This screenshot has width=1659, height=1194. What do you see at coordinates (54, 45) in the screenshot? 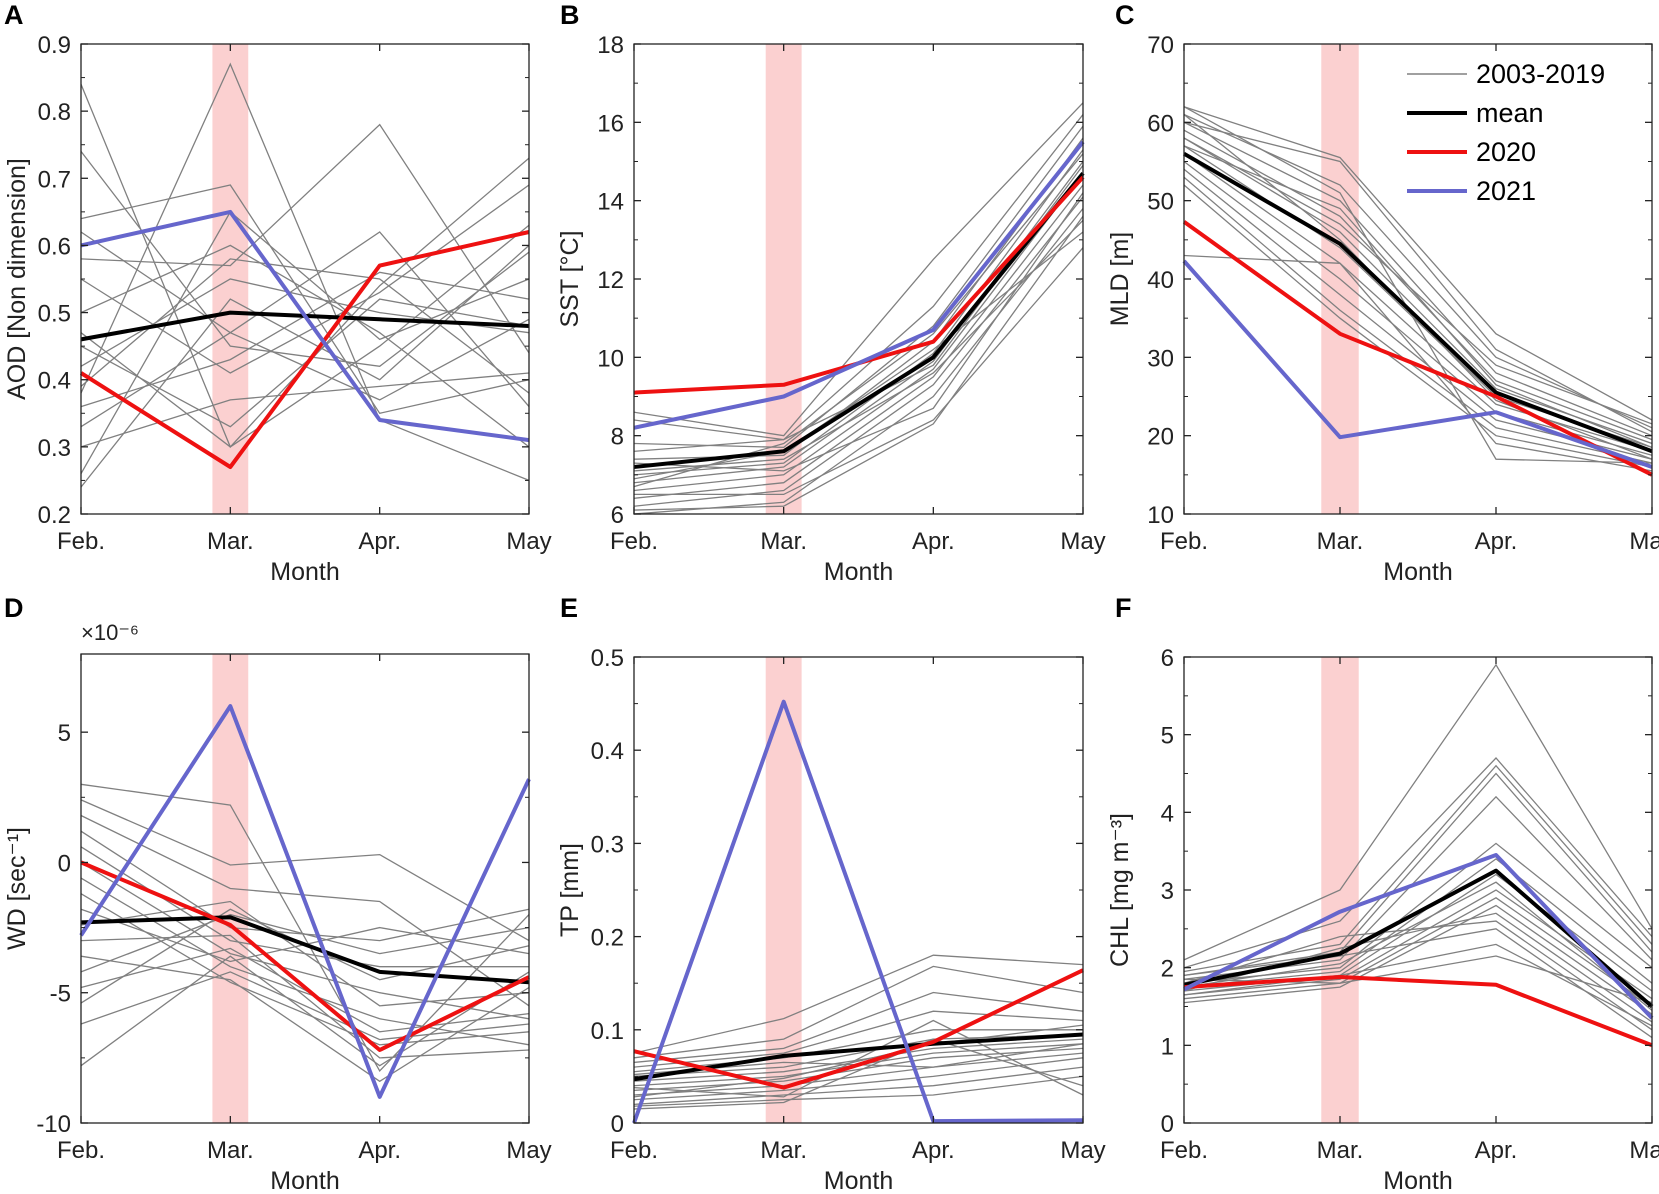
I see `y-tick-label: 0.9` at bounding box center [54, 45].